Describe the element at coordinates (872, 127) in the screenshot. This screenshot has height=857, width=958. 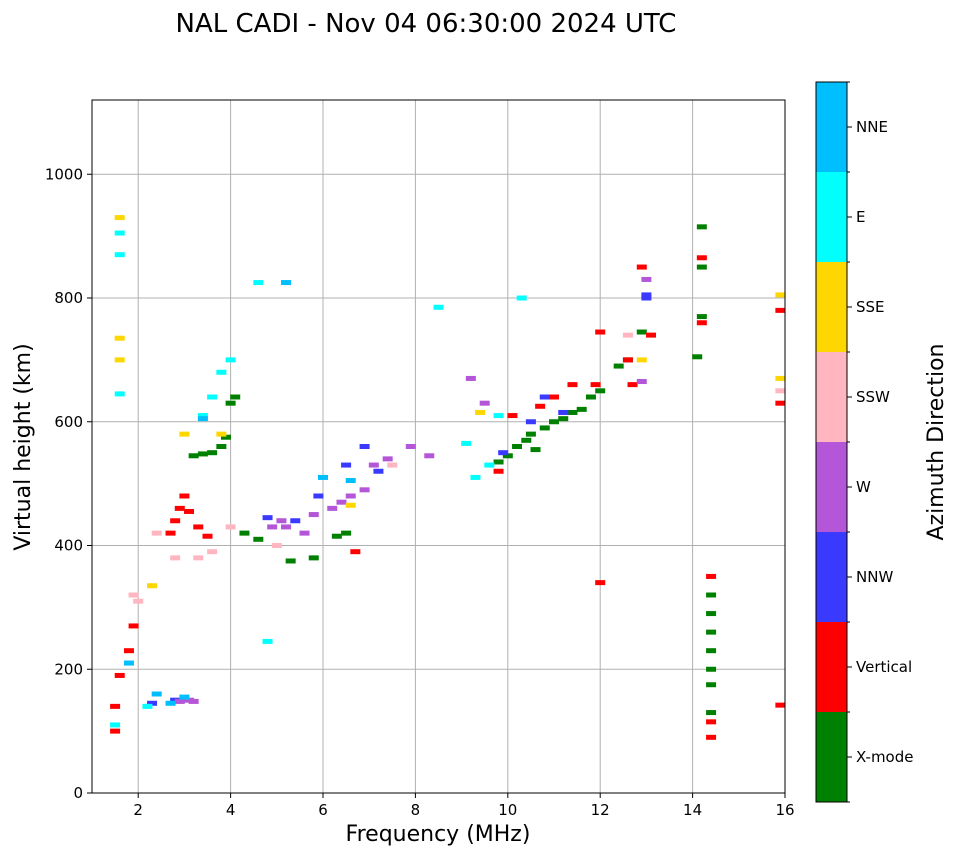
I see `colorbar-tick-label: NNE` at that location.